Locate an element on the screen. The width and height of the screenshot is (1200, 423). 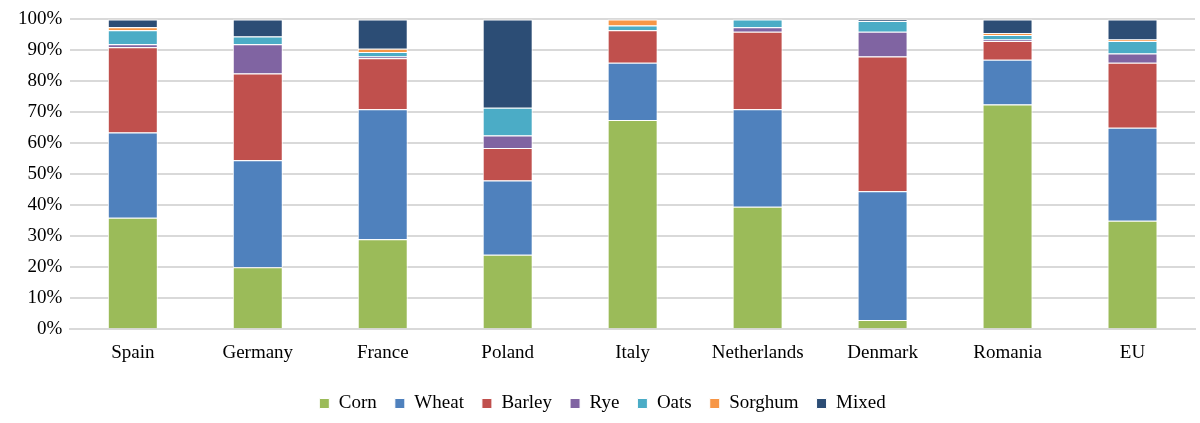
legend-label: Sorghum is located at coordinates (764, 402).